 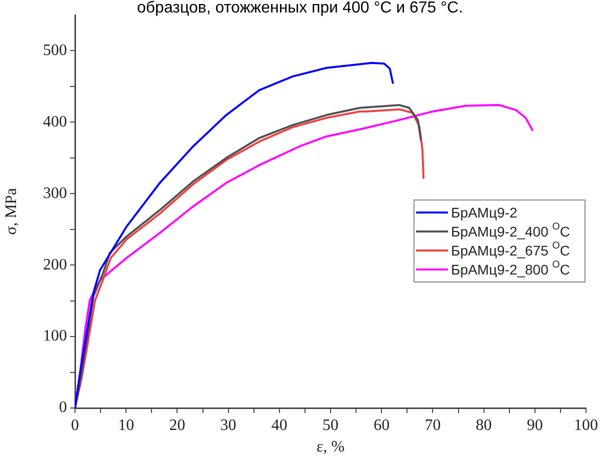 I want to click on x-axis-title: ε, %, so click(x=330, y=447).